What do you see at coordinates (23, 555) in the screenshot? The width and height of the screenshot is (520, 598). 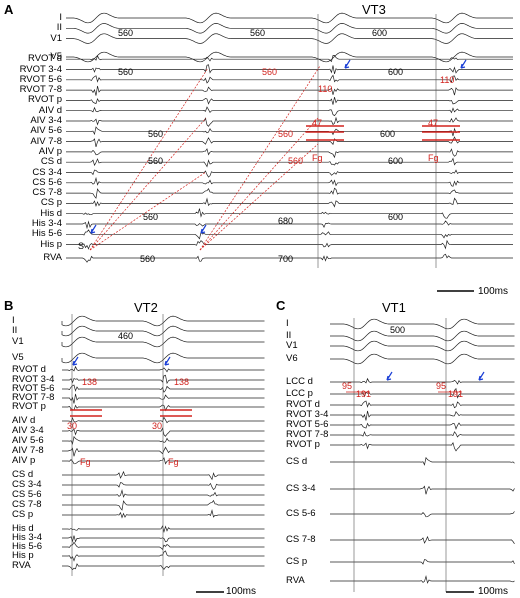 I see `lead-label-his-p: His p` at bounding box center [23, 555].